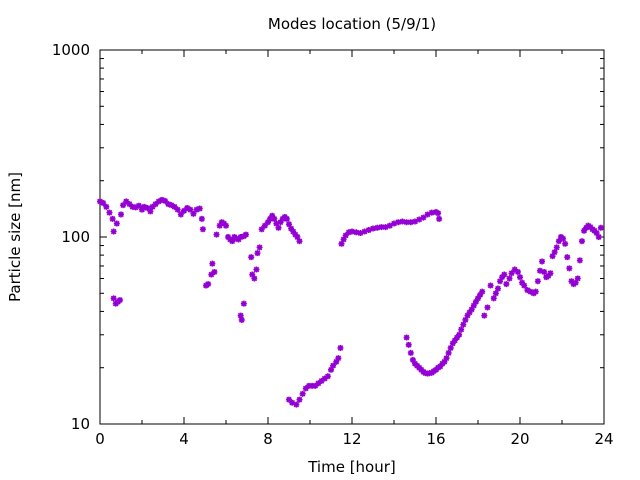 Image resolution: width=640 pixels, height=480 pixels. What do you see at coordinates (519, 439) in the screenshot?
I see `x-tick-label: 20` at bounding box center [519, 439].